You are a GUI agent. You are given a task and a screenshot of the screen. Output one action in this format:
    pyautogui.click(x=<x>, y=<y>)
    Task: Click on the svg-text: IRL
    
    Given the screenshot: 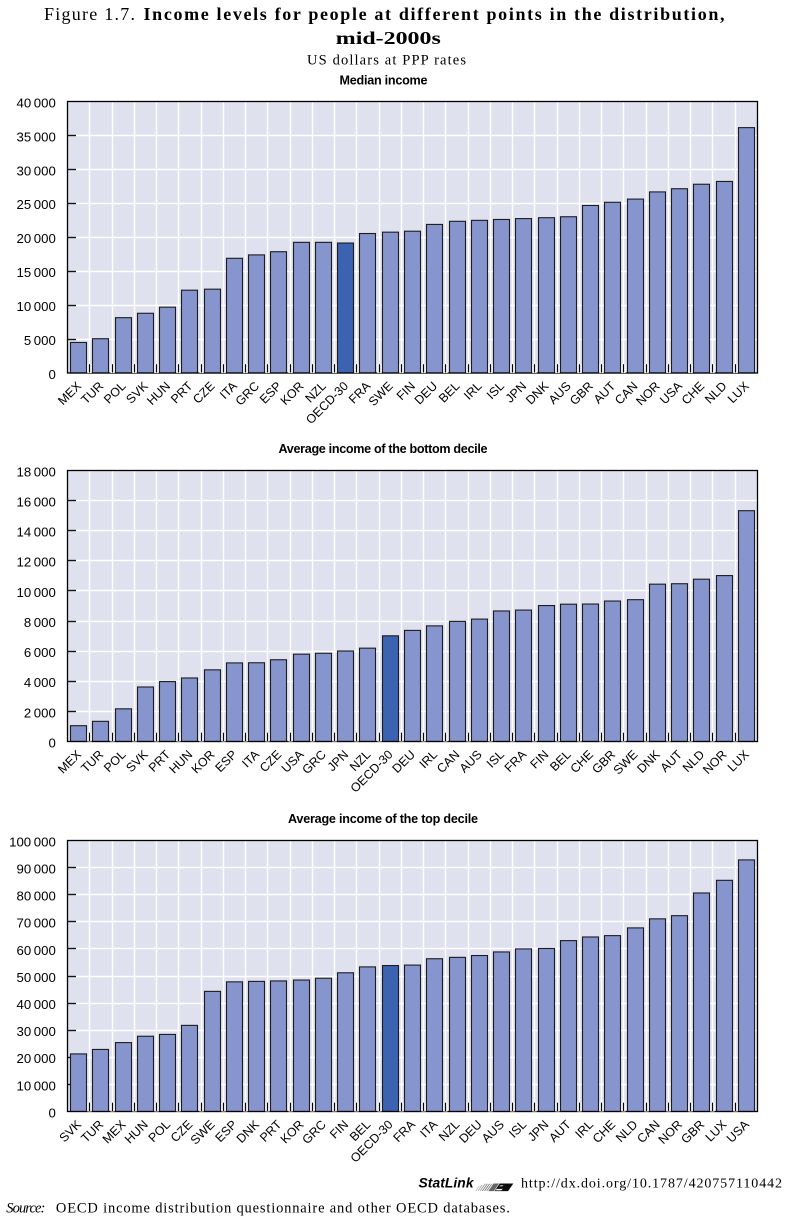 What is the action you would take?
    pyautogui.click(x=473, y=391)
    